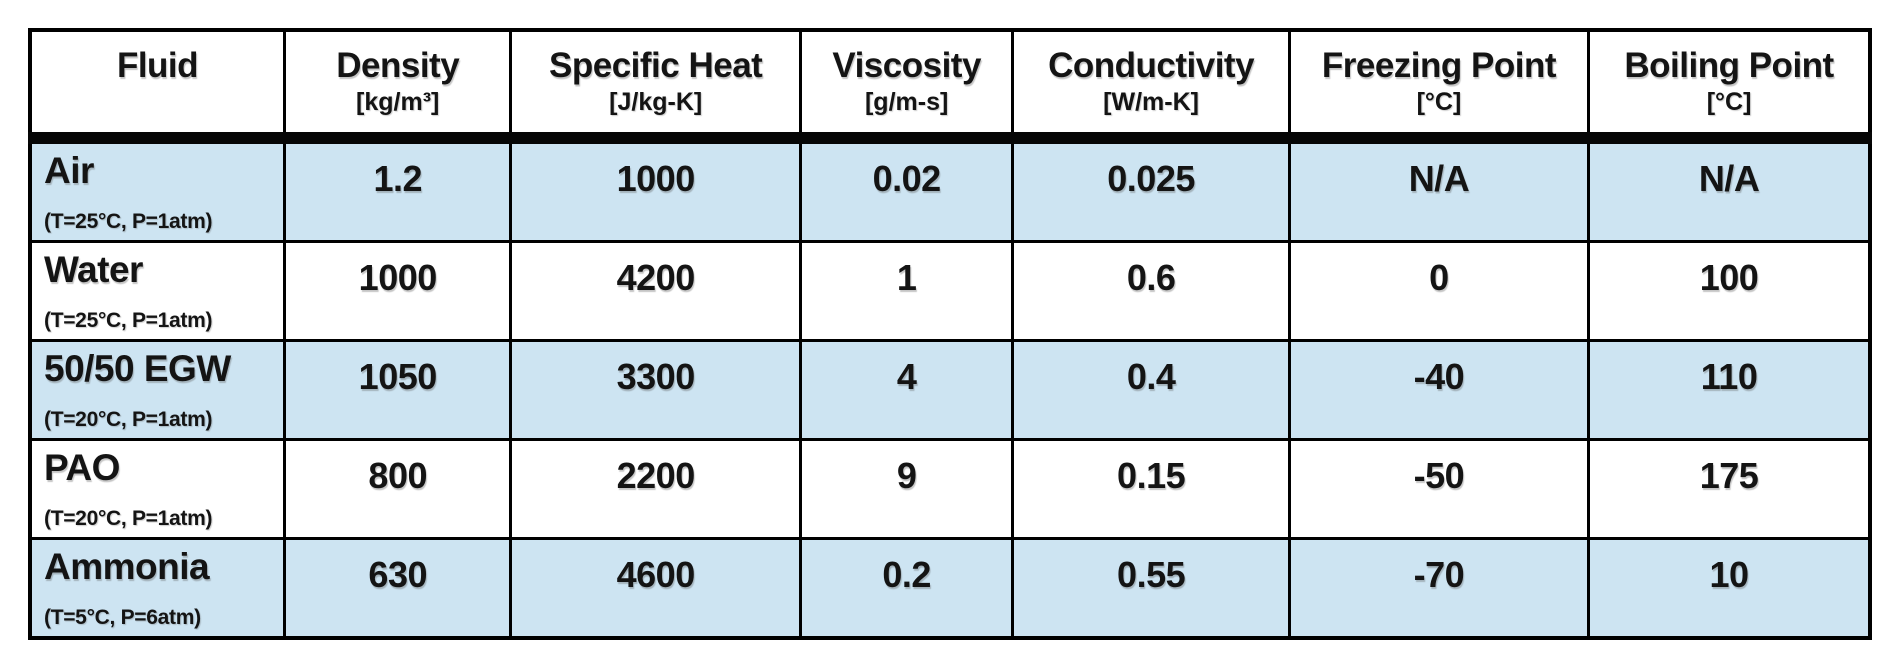  Describe the element at coordinates (655, 588) in the screenshot. I see `cell-specific-heat: 4600` at that location.